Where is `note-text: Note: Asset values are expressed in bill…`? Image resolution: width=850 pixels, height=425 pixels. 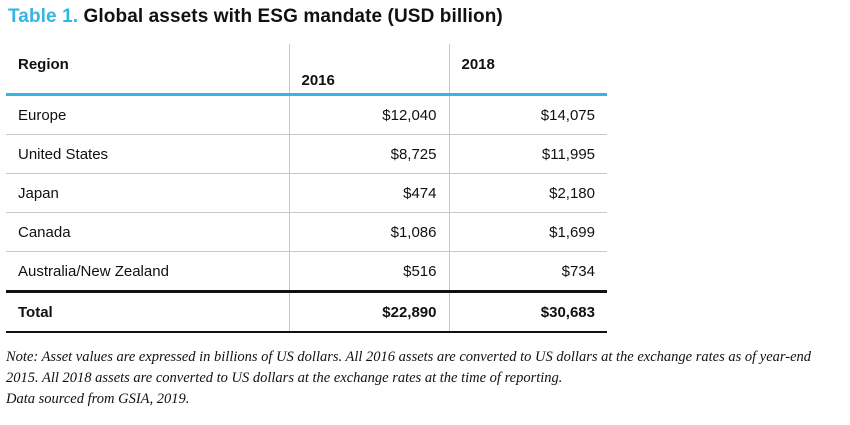 note-text: Note: Asset values are expressed in bill… is located at coordinates (409, 367).